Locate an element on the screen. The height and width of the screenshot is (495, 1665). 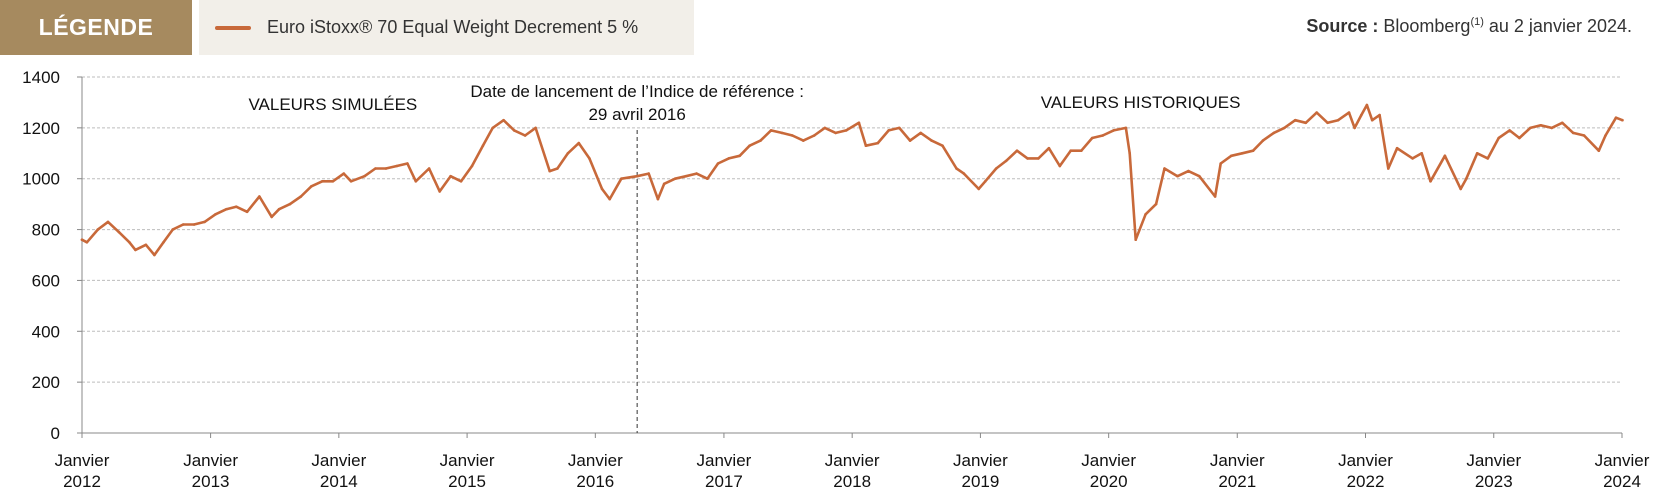
x-tick-label-year: 2018 is located at coordinates (852, 481).